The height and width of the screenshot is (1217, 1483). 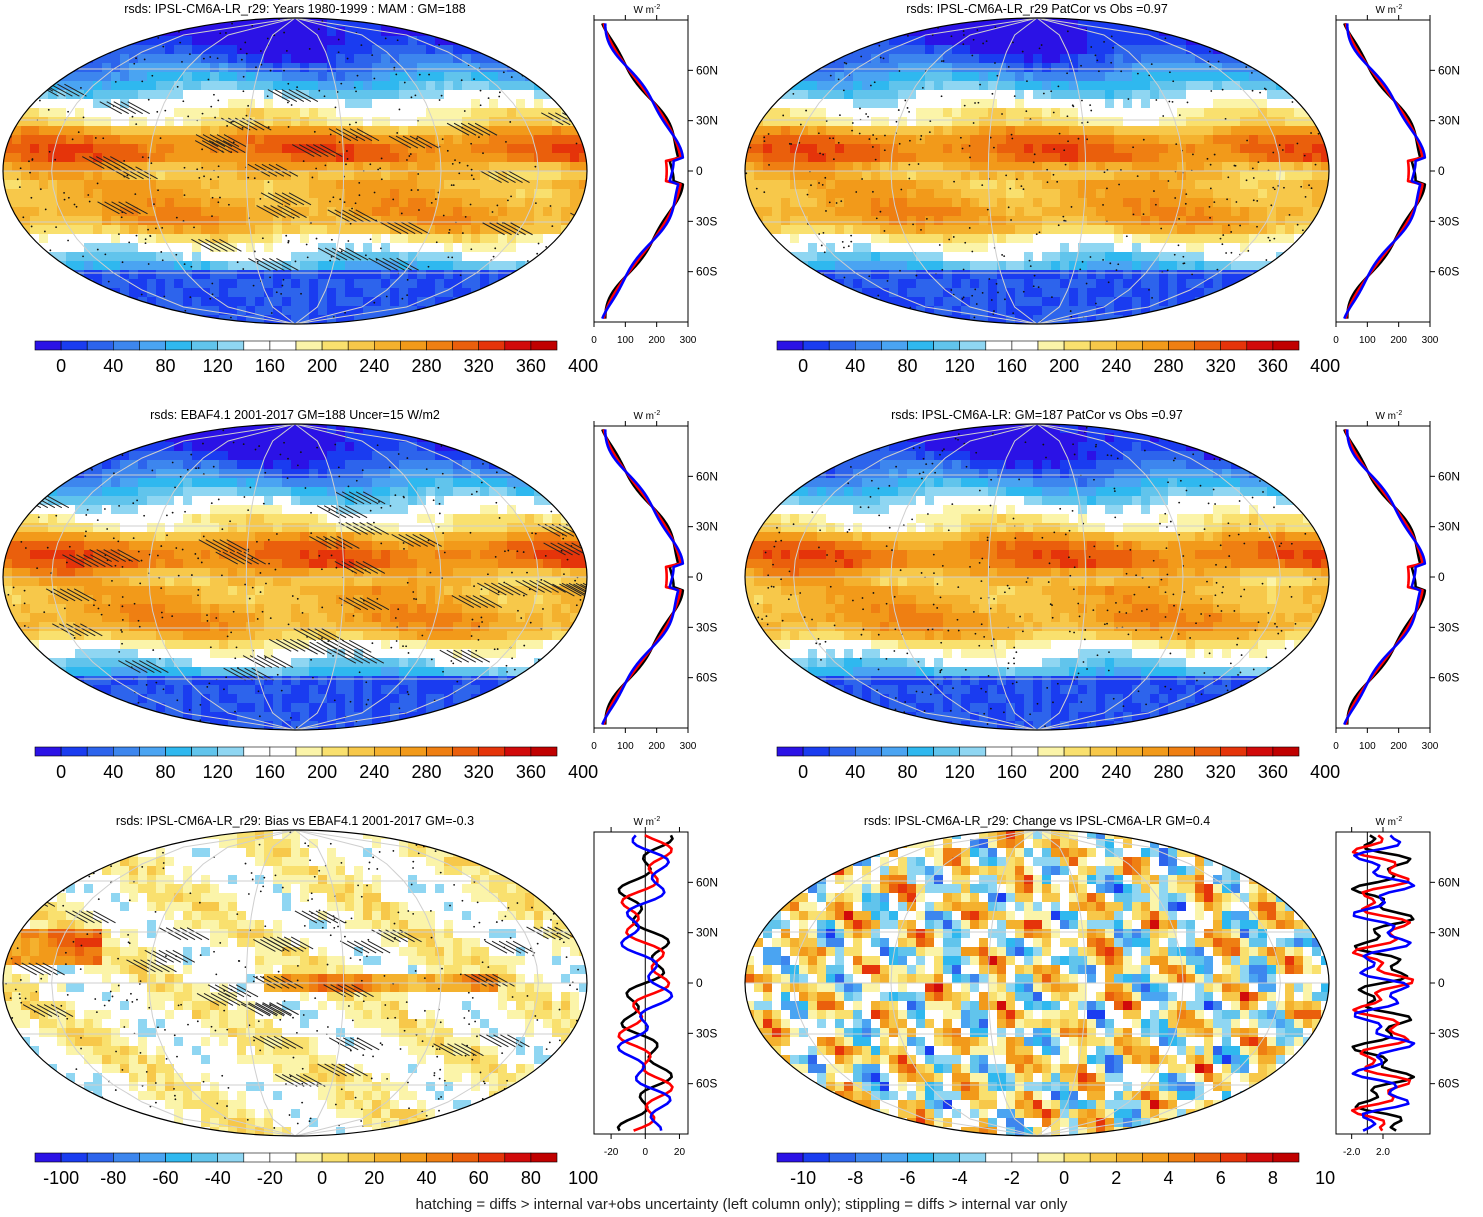 What do you see at coordinates (426, 1178) in the screenshot?
I see `colorbar-label: 40` at bounding box center [426, 1178].